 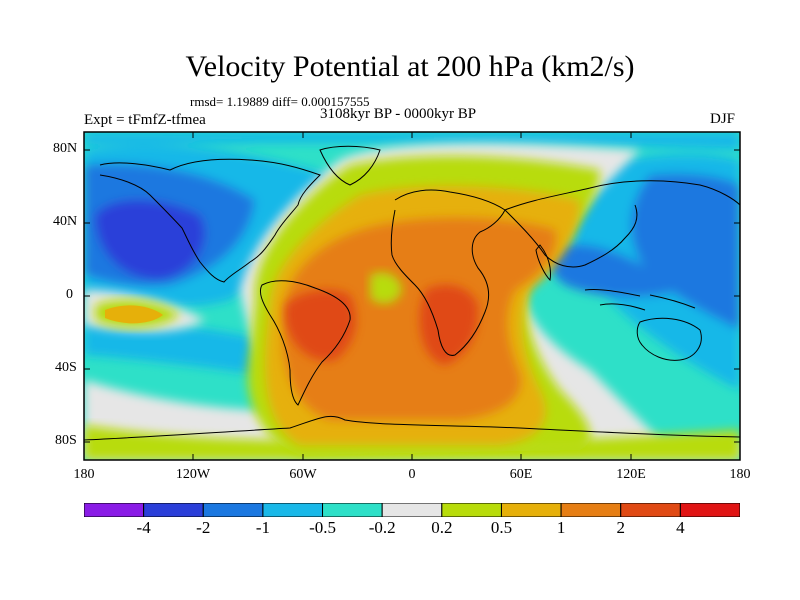 I want to click on colorbar, so click(x=412, y=510).